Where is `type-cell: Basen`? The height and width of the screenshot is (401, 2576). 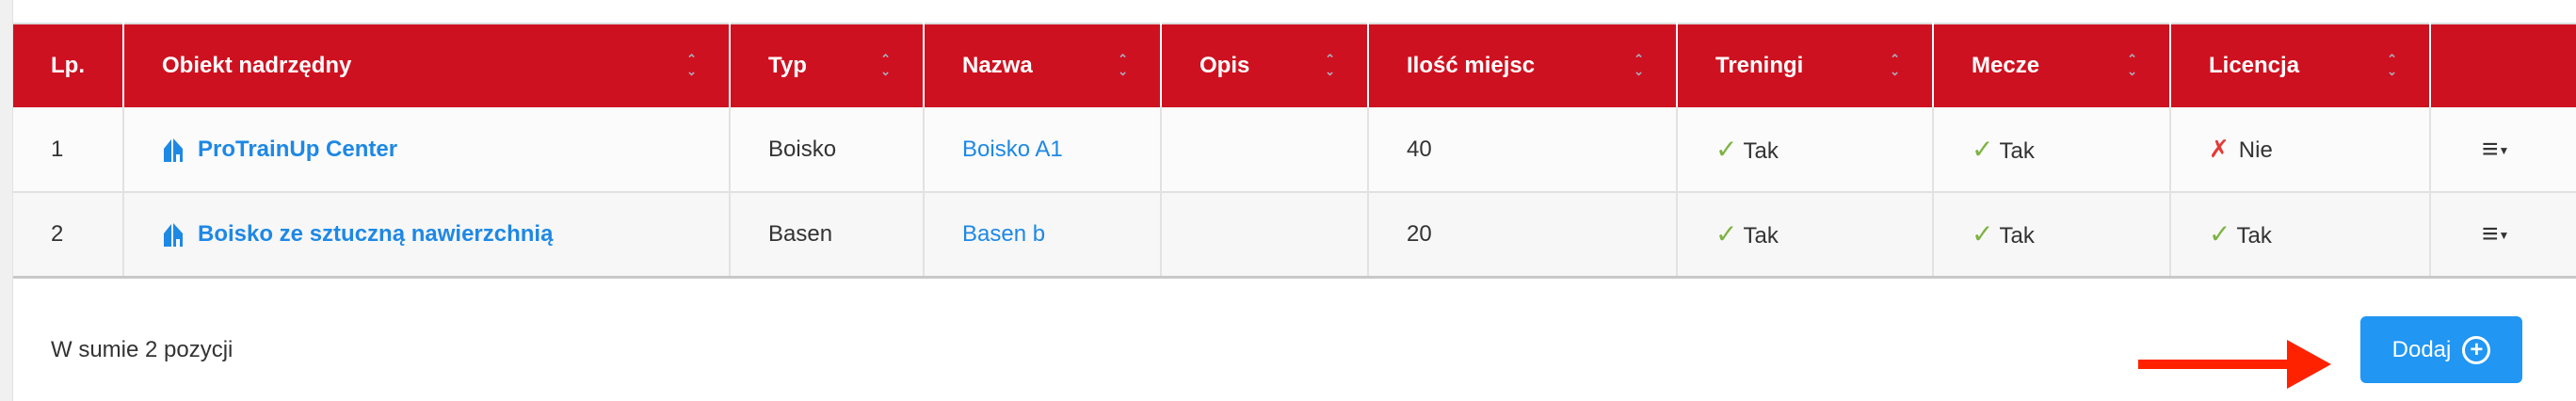 type-cell: Basen is located at coordinates (826, 234).